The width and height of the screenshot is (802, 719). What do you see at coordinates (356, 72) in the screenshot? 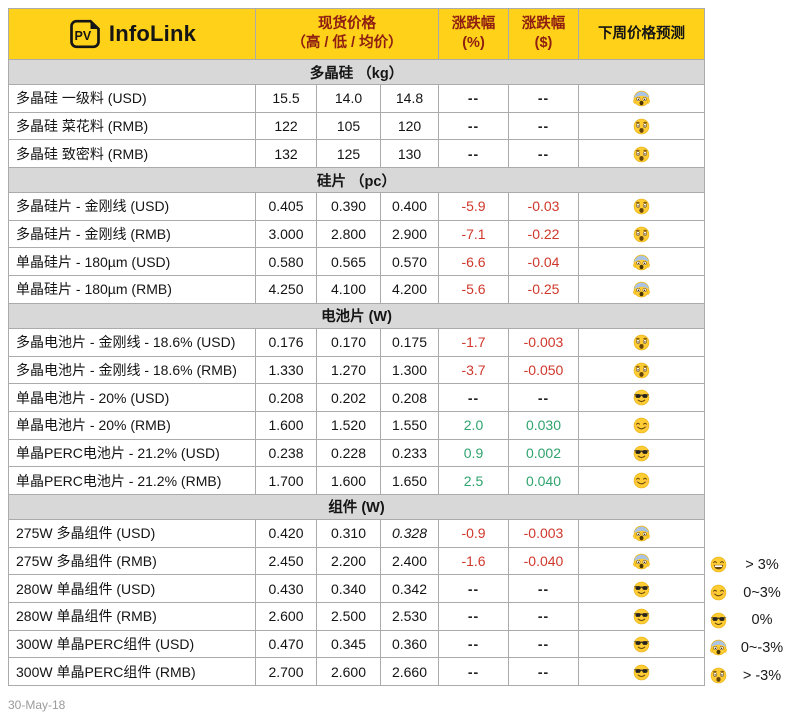
I see `section-header-row: 多晶硅 （kg）` at bounding box center [356, 72].